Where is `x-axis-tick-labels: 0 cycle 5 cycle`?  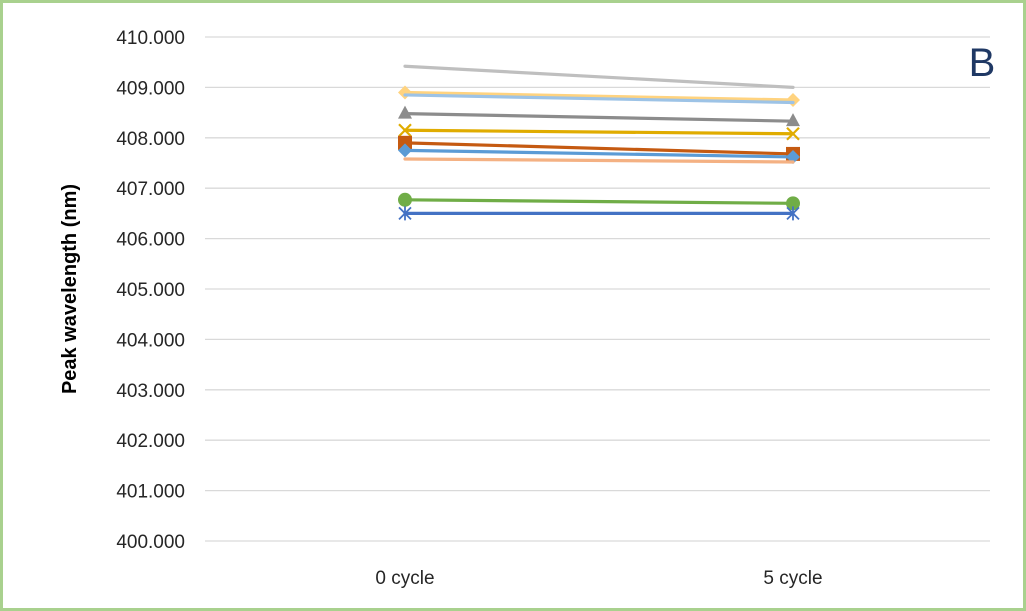 x-axis-tick-labels: 0 cycle 5 cycle is located at coordinates (598, 578).